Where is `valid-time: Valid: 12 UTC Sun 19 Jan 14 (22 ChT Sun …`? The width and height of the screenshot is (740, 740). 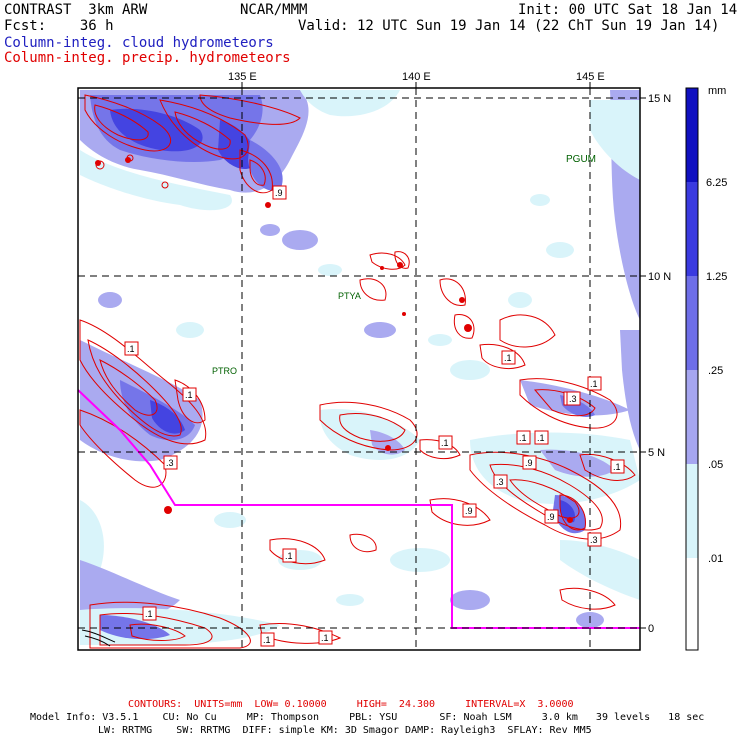
valid-time: Valid: 12 UTC Sun 19 Jan 14 (22 ChT Sun … is located at coordinates (509, 26).